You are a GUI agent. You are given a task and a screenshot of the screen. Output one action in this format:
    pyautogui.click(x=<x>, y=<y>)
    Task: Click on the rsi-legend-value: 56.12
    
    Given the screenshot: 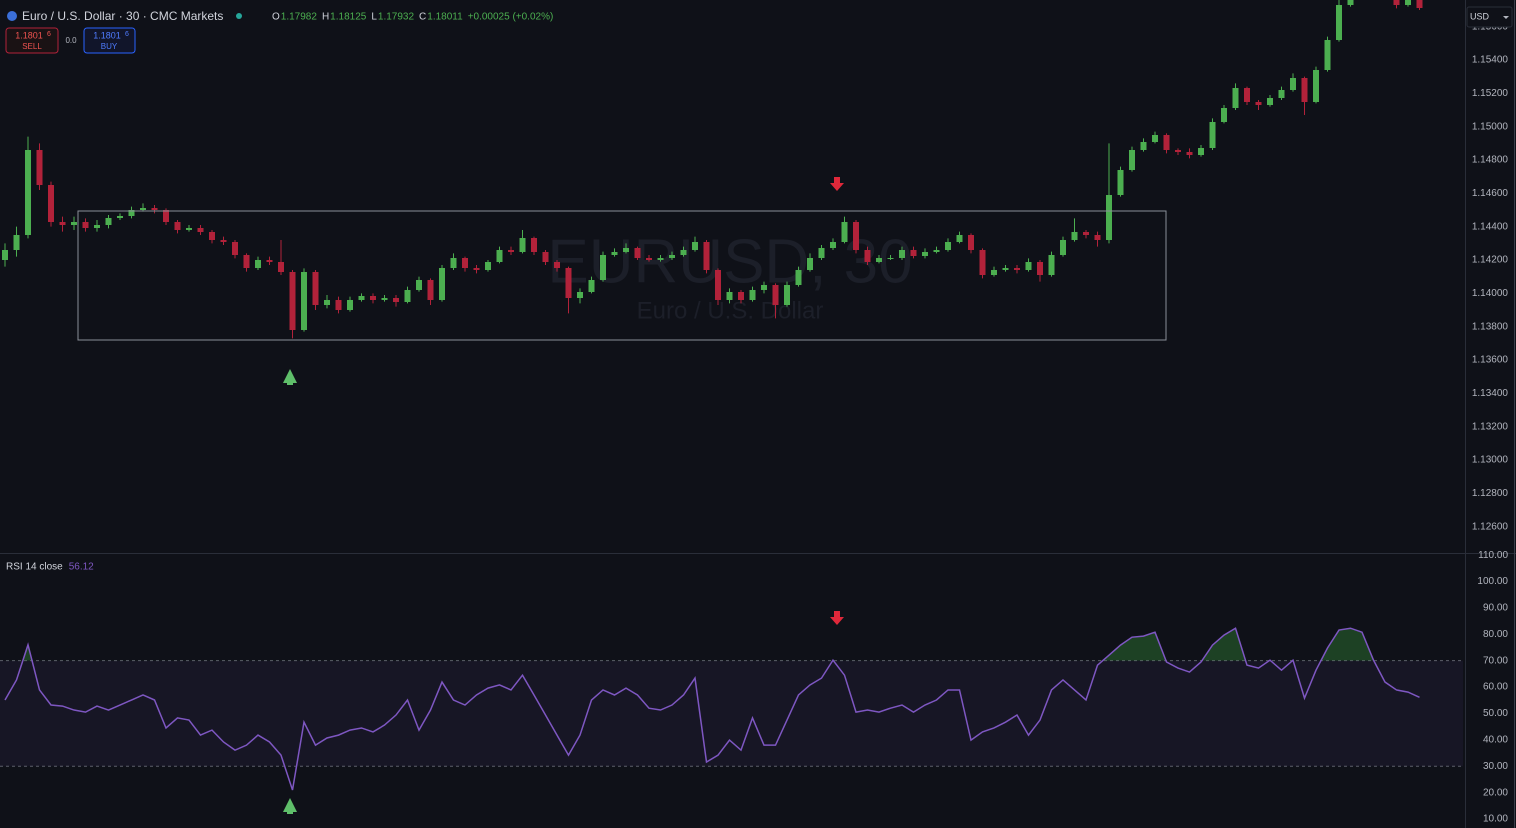 What is the action you would take?
    pyautogui.click(x=81, y=567)
    